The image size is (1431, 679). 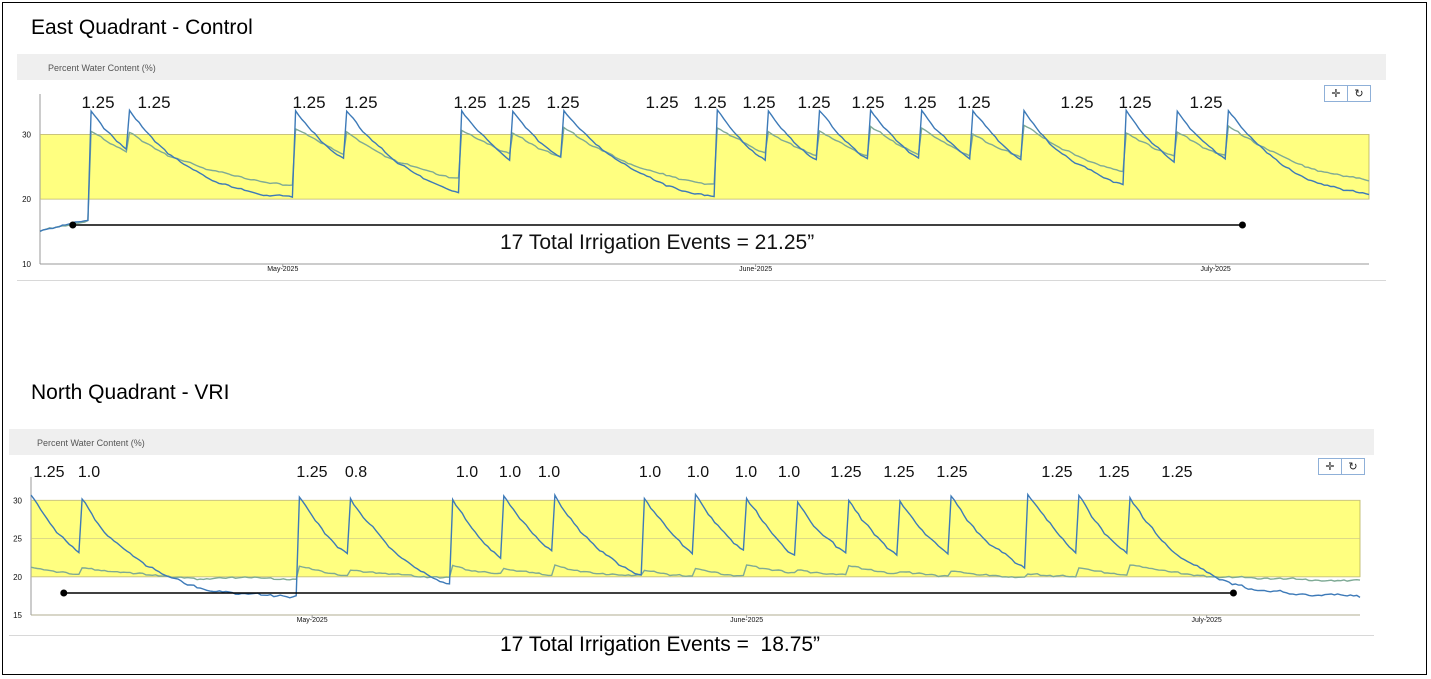 I want to click on north-total-label: 17 Total Irrigation Events = 18.75”, so click(x=660, y=644).